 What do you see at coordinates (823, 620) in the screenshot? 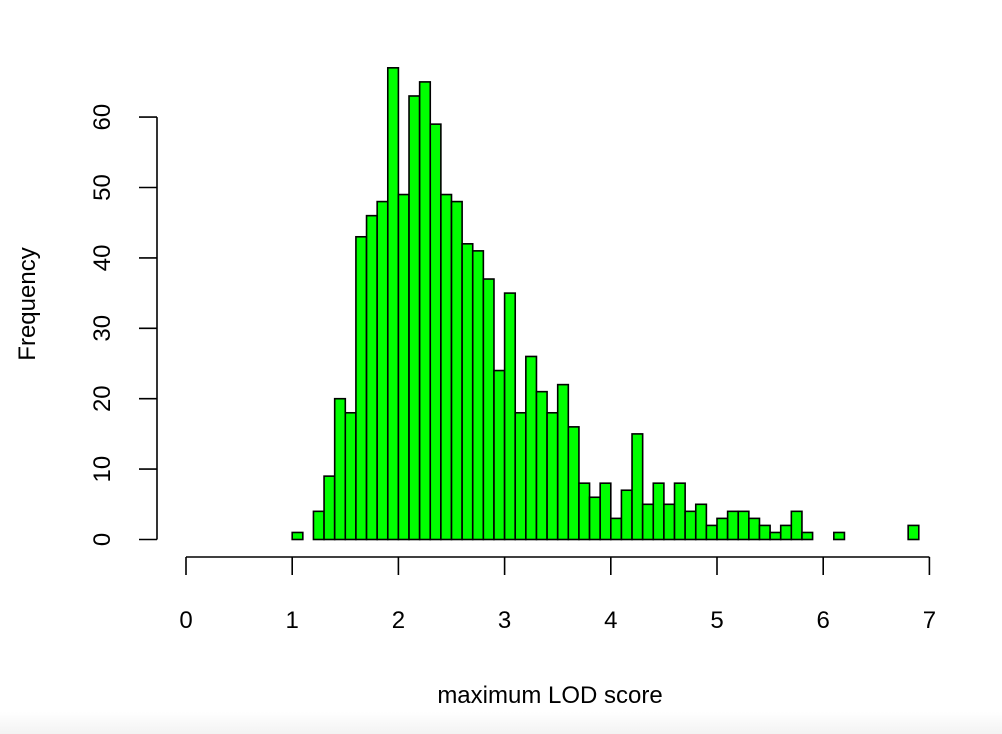
I see `x-tick-label: 6` at bounding box center [823, 620].